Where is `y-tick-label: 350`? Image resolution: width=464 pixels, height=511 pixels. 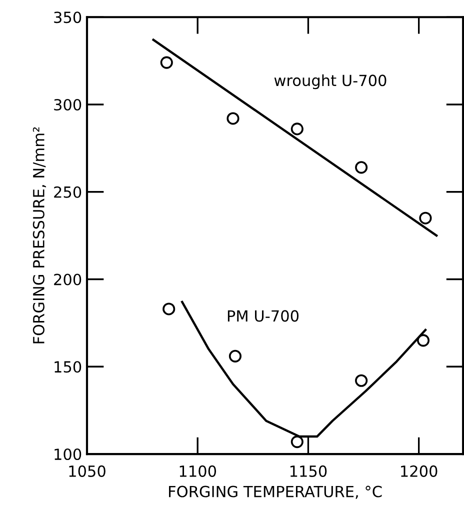
y-tick-label: 350 is located at coordinates (68, 18).